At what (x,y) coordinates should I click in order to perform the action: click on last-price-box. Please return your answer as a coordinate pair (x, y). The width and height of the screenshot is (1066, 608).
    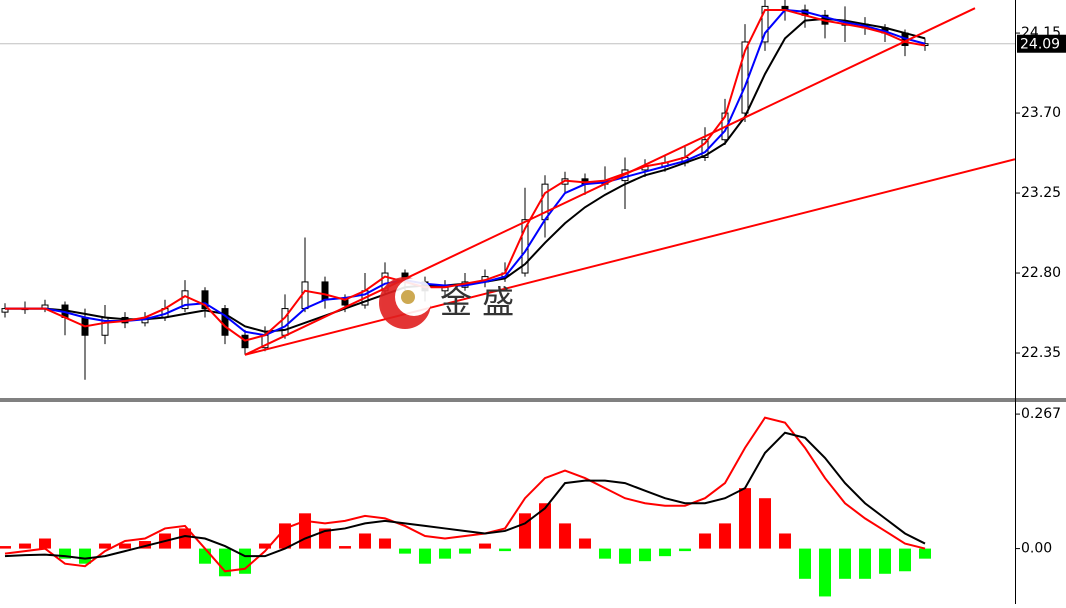
    Looking at the image, I should click on (1041, 43).